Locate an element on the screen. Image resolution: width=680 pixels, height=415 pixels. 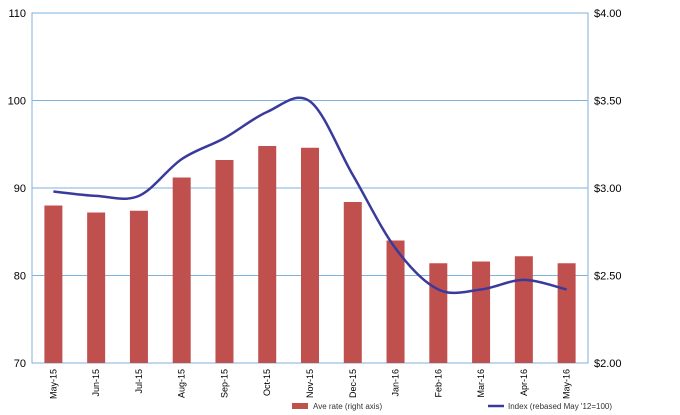
x-tick-label: Jul-15 is located at coordinates (139, 381).